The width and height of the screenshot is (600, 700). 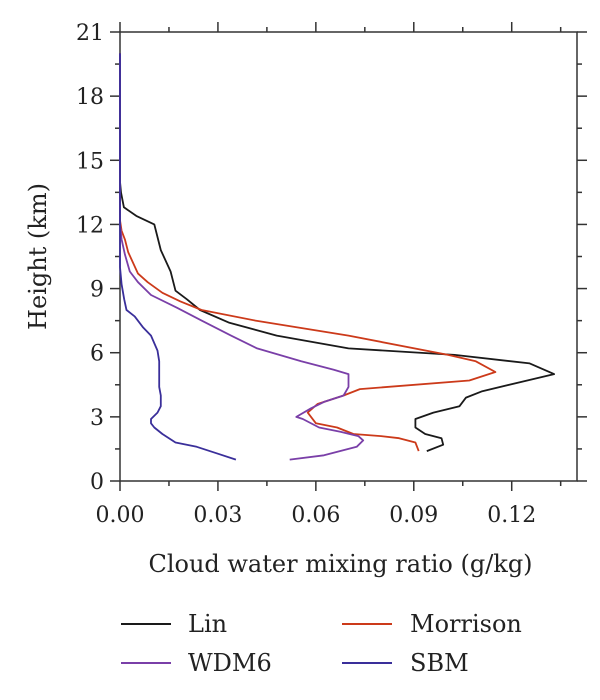 I want to click on x-tick-label: 0.12, so click(x=511, y=515).